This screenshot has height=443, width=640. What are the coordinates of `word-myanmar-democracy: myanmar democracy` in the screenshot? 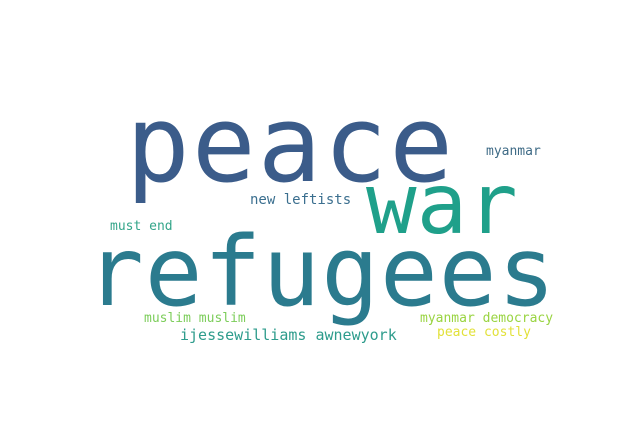 It's located at (487, 318).